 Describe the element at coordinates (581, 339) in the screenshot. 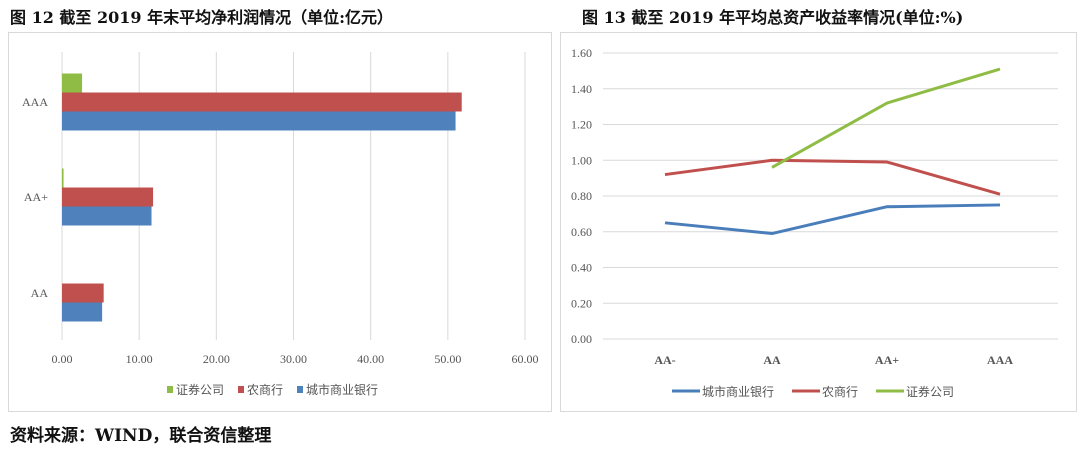

I see `y-tick-label: 0.00` at that location.